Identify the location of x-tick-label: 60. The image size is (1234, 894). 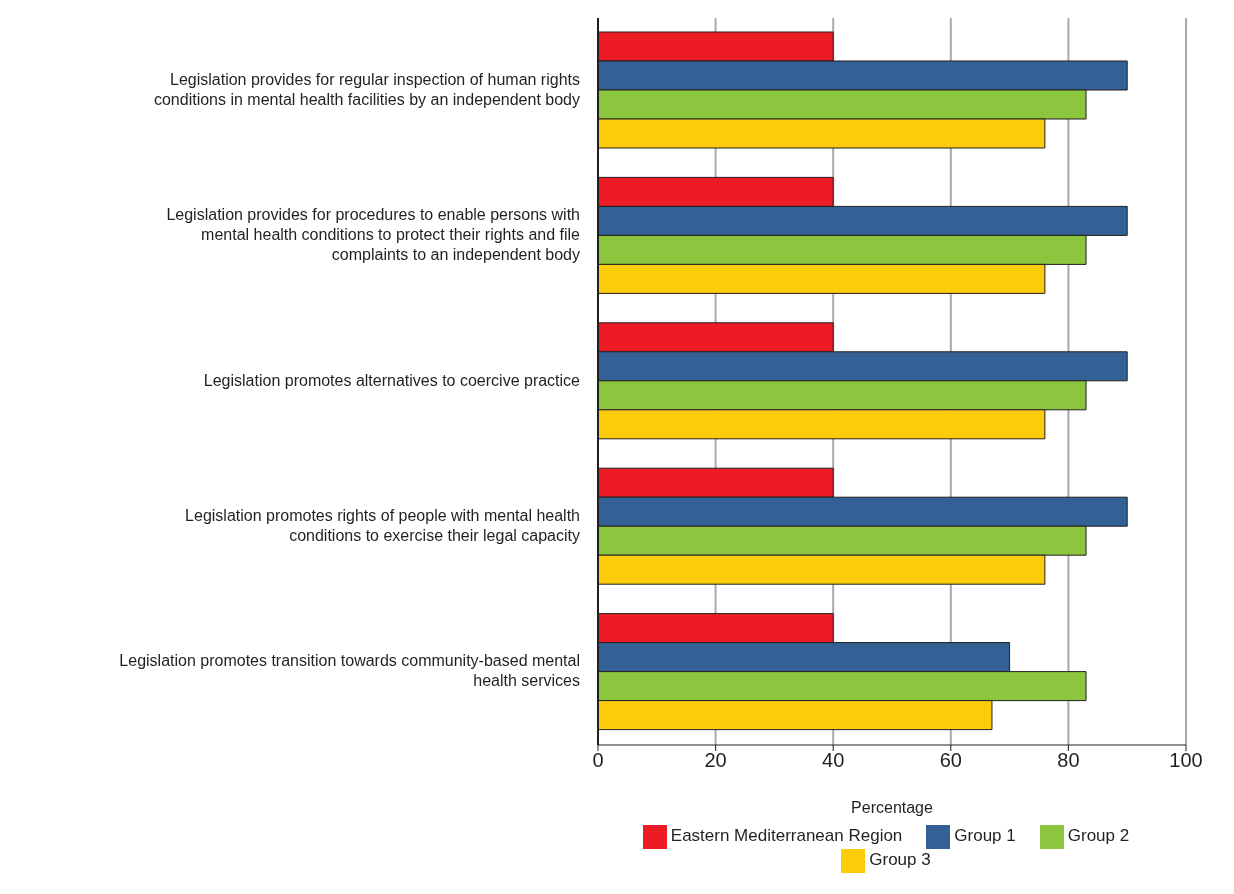
(950, 760).